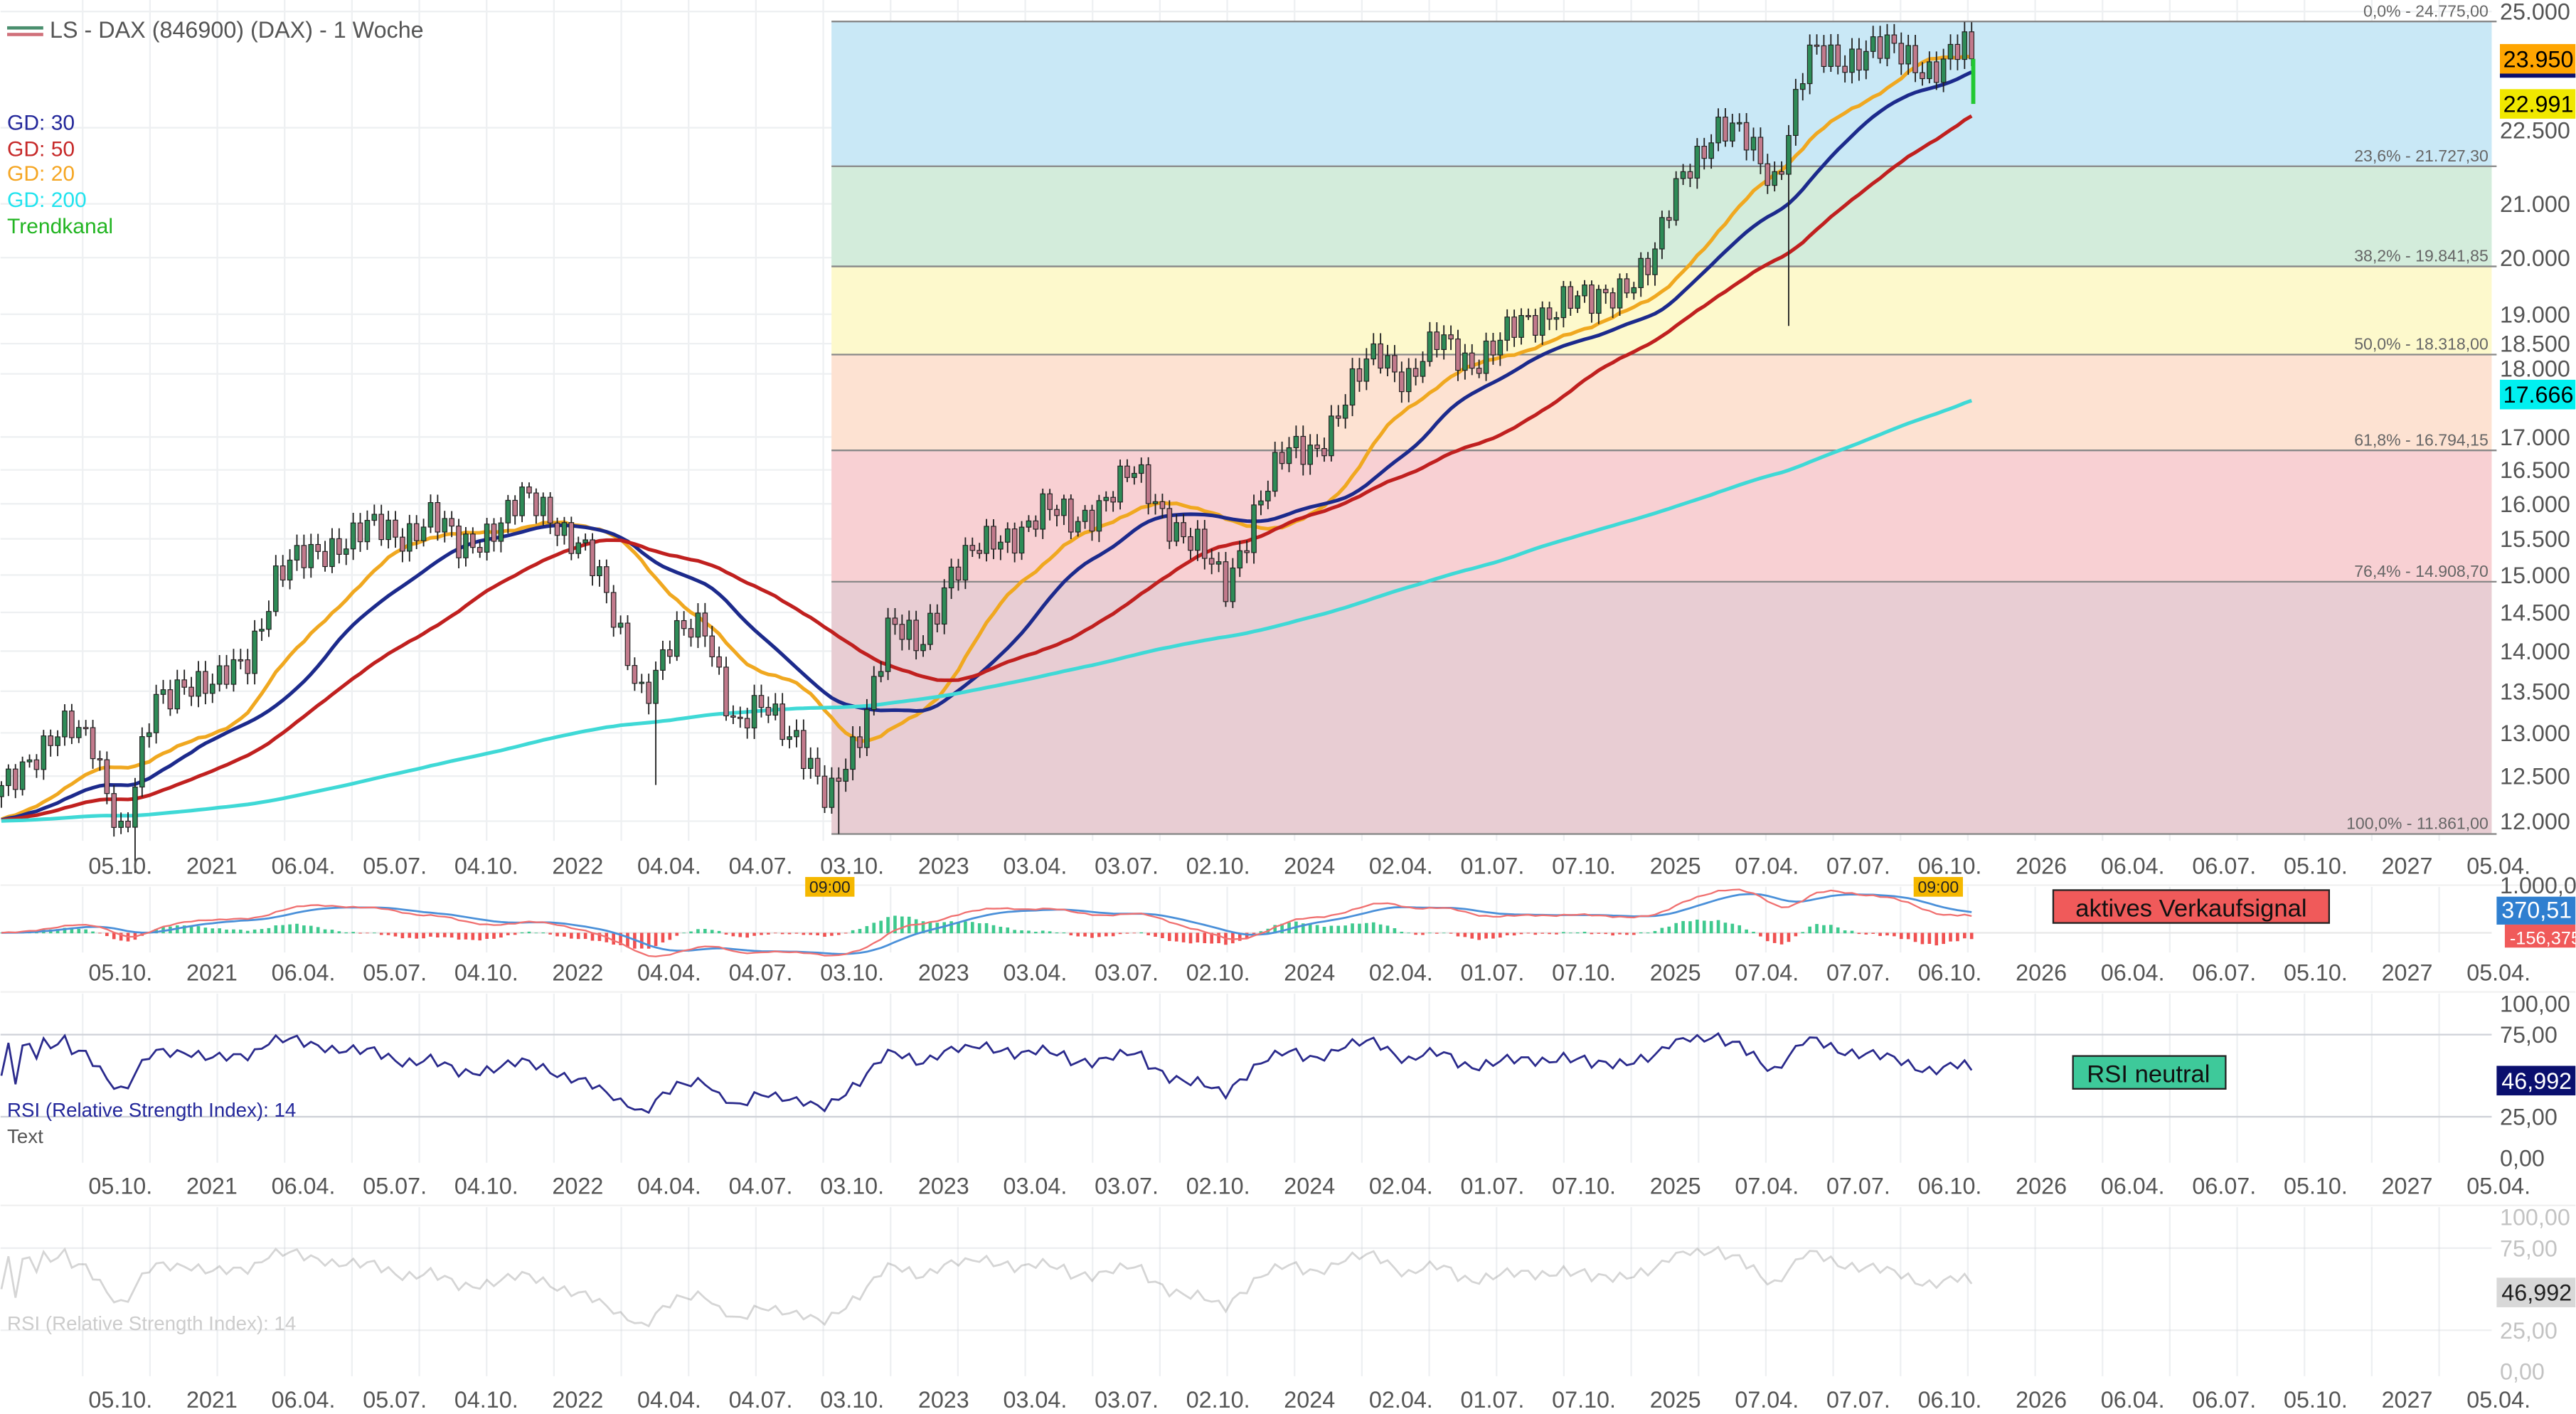 Image resolution: width=2576 pixels, height=1414 pixels. I want to click on time-tick-label: 04.04., so click(669, 973).